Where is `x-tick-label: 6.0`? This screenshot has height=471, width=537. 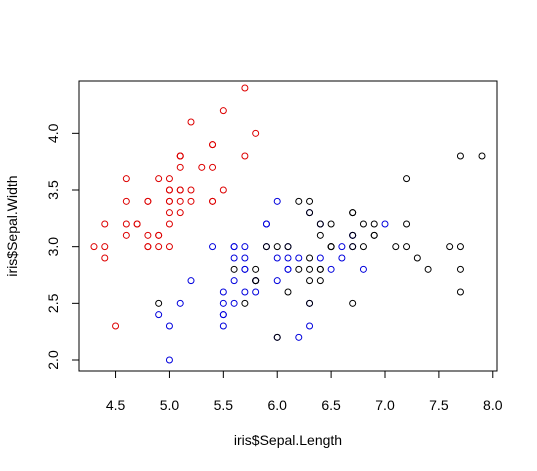
x-tick-label: 6.0 is located at coordinates (277, 405).